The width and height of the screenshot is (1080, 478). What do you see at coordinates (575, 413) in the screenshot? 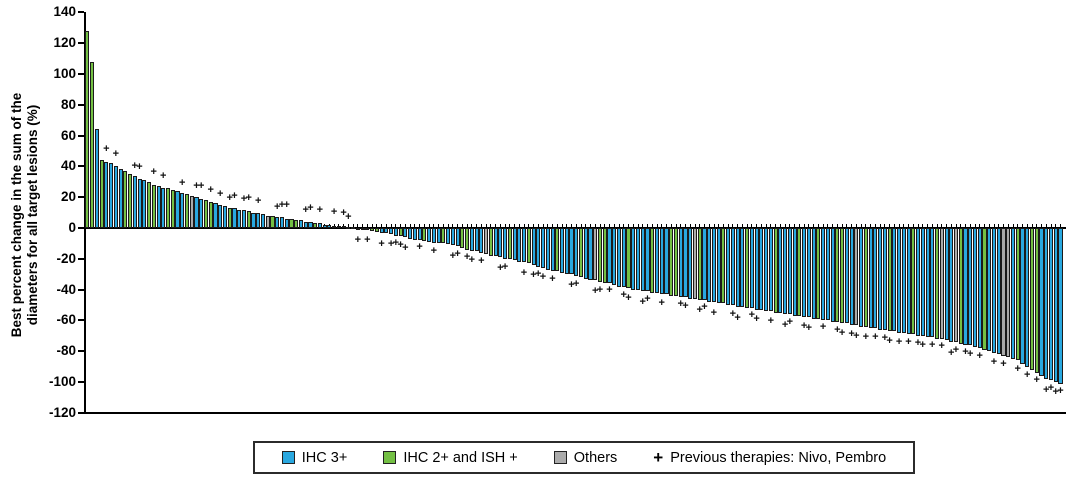
I see `x-bottom-frame` at bounding box center [575, 413].